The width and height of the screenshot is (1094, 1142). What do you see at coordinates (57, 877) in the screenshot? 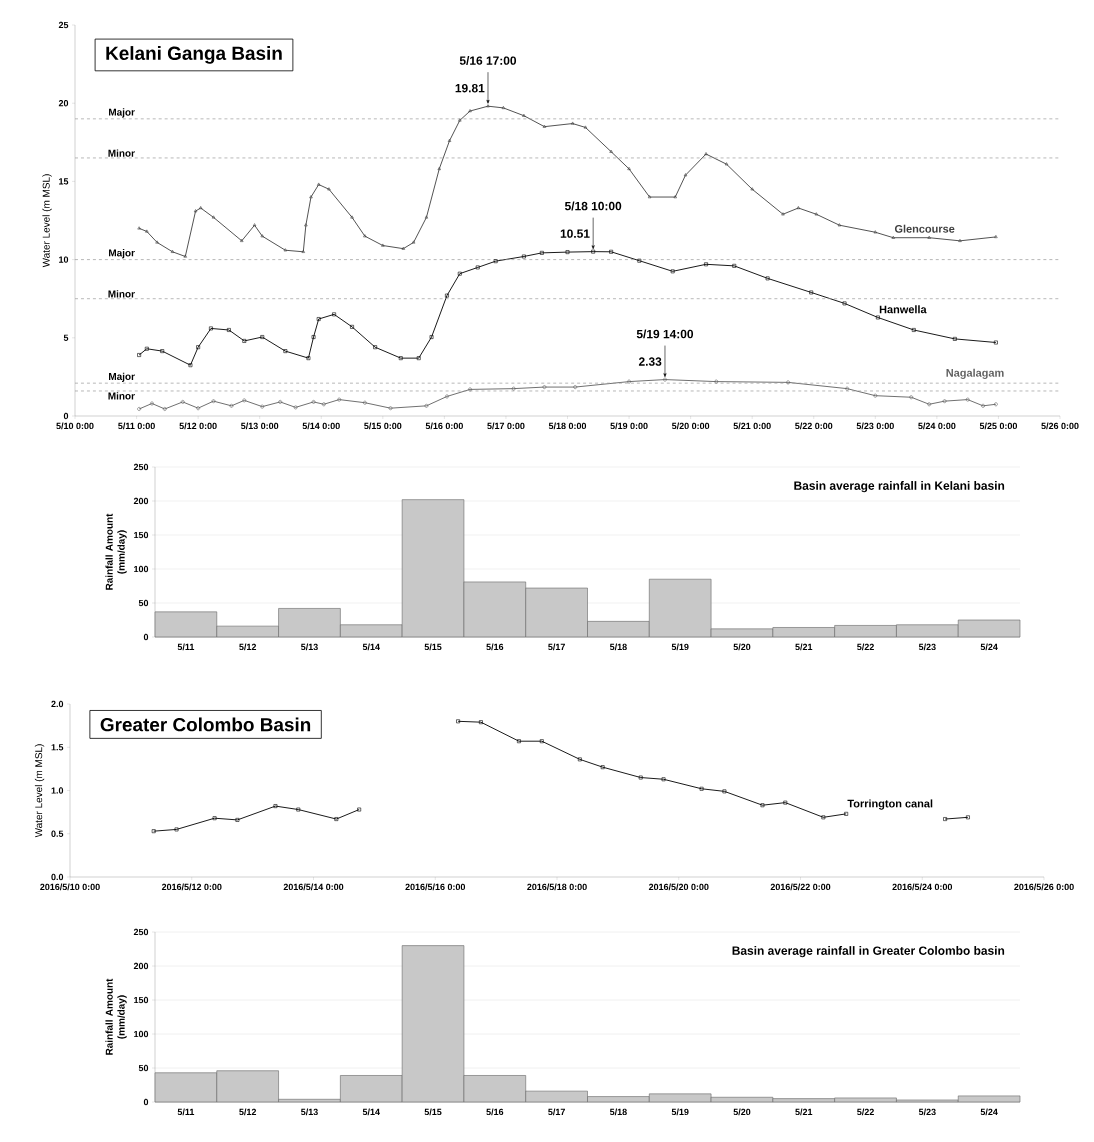
I see `y-tick-label: 0.0` at bounding box center [57, 877].